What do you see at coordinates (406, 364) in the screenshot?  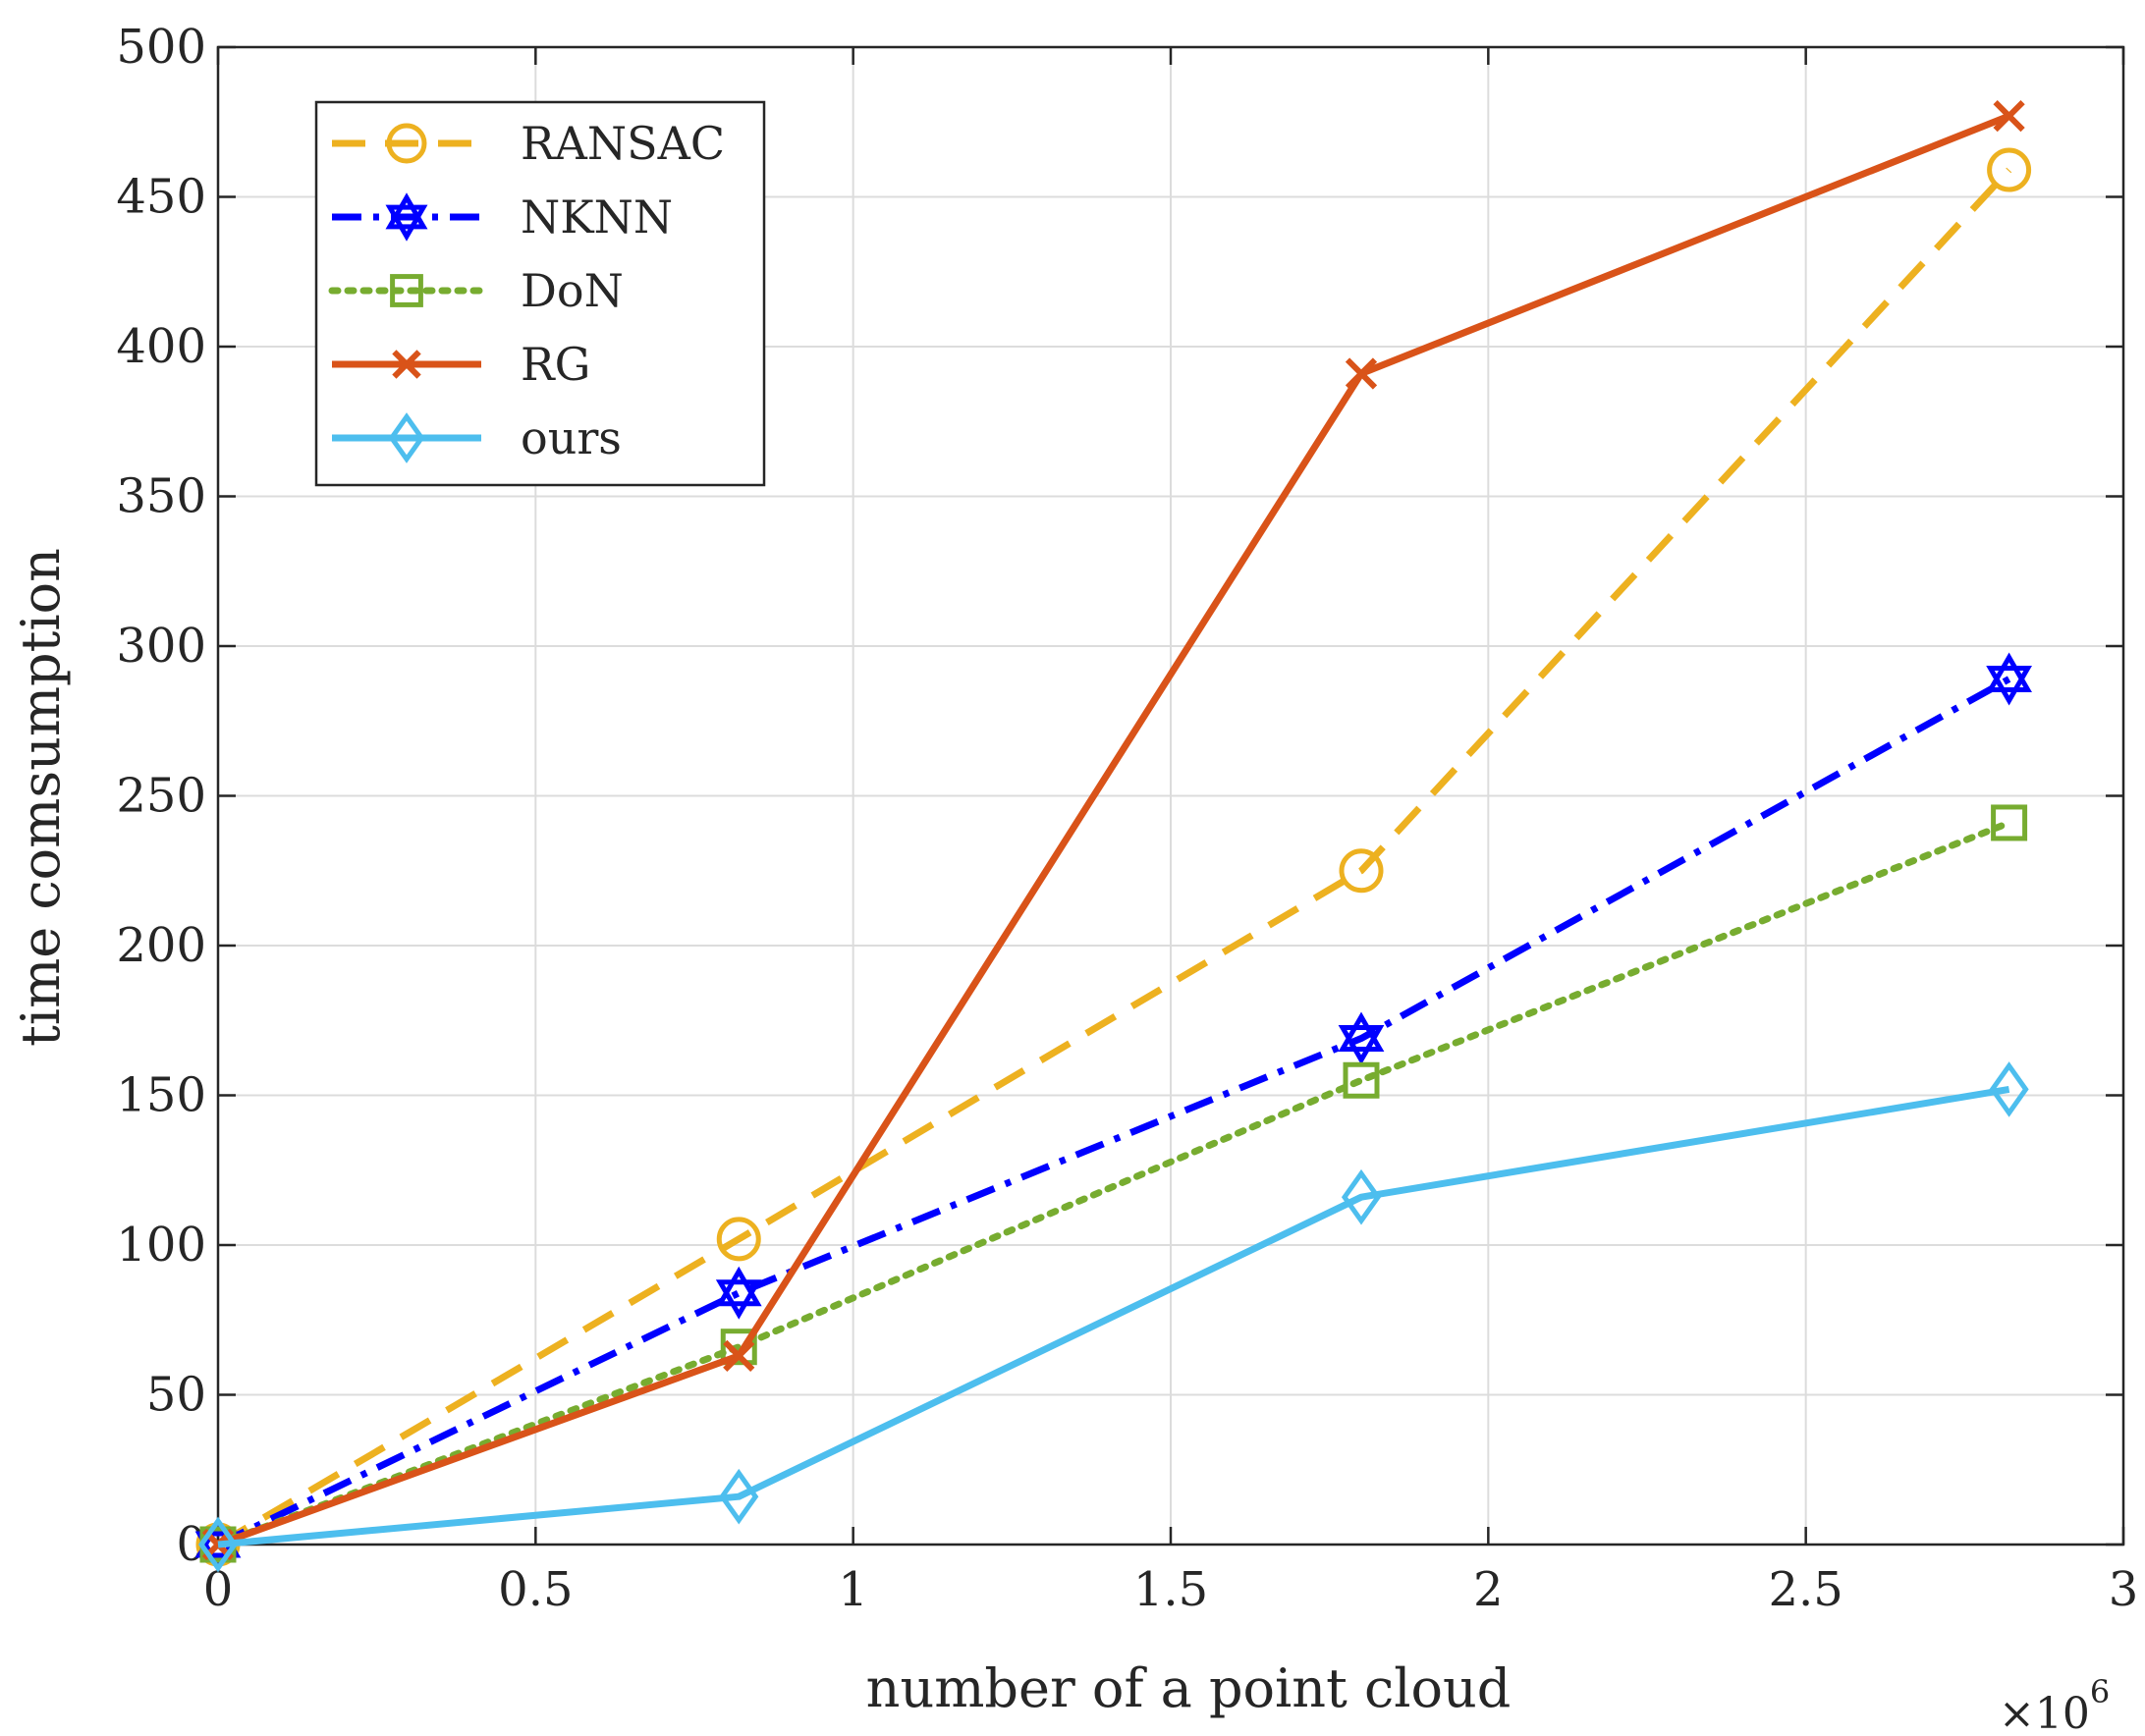 I see `x-marker` at bounding box center [406, 364].